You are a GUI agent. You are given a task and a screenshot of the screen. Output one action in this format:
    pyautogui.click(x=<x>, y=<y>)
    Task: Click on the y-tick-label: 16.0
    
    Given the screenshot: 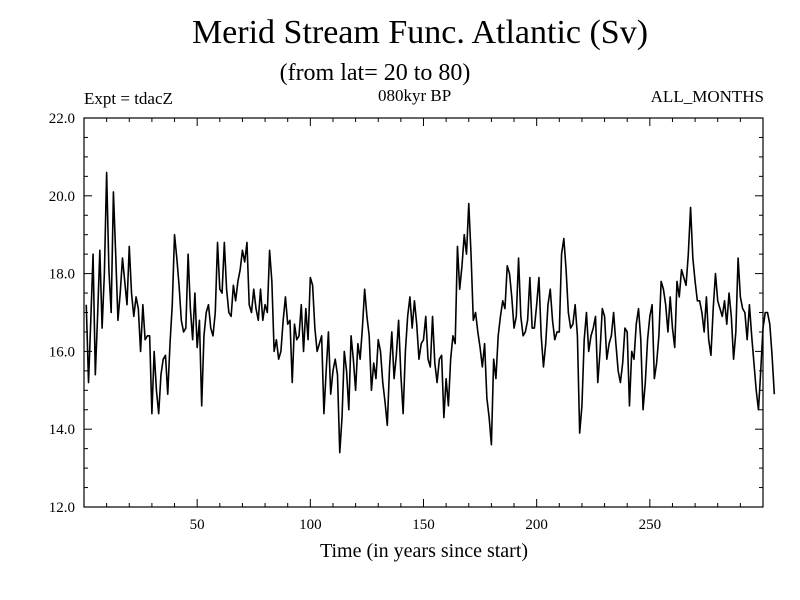 What is the action you would take?
    pyautogui.click(x=62, y=352)
    